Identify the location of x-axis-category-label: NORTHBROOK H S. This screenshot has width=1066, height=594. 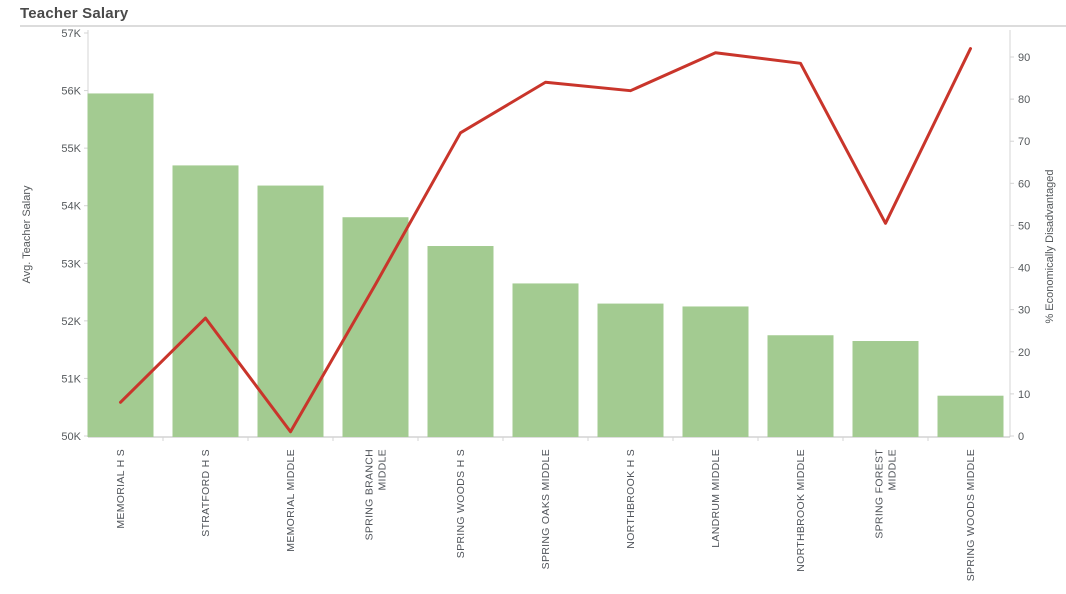
(631, 499).